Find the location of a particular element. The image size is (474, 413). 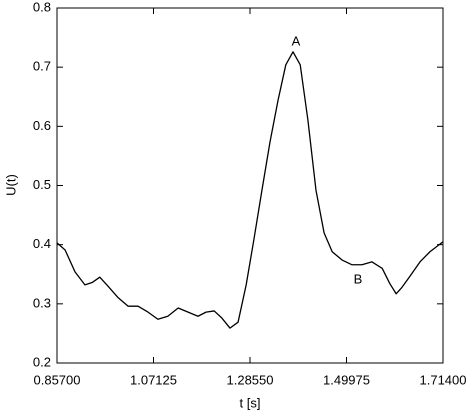

y-tick-label: 0.5 is located at coordinates (42, 184).